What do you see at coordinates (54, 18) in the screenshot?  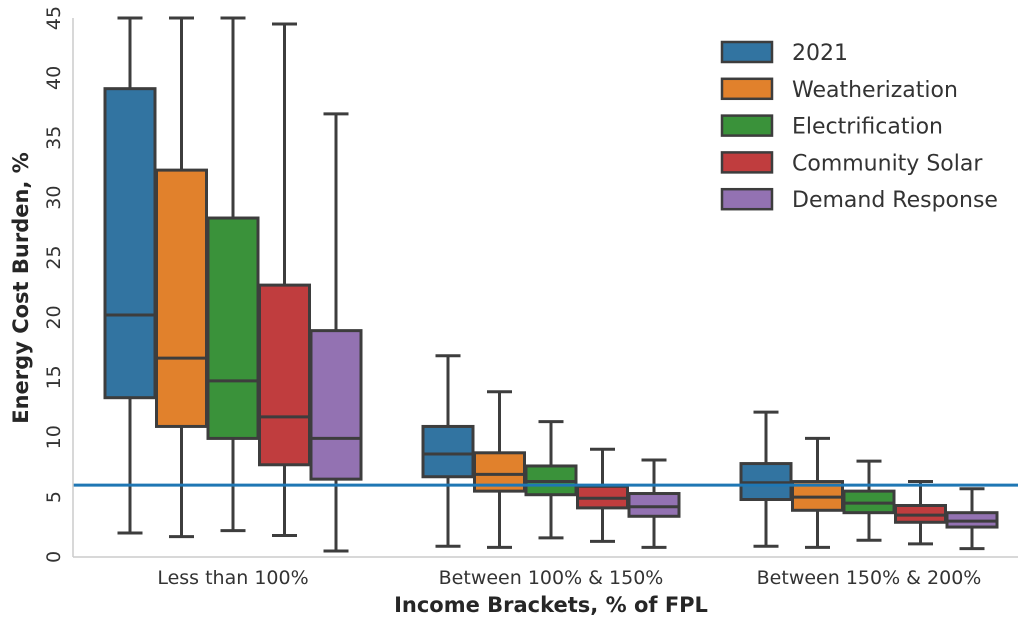 I see `y-tick-label: 45` at bounding box center [54, 18].